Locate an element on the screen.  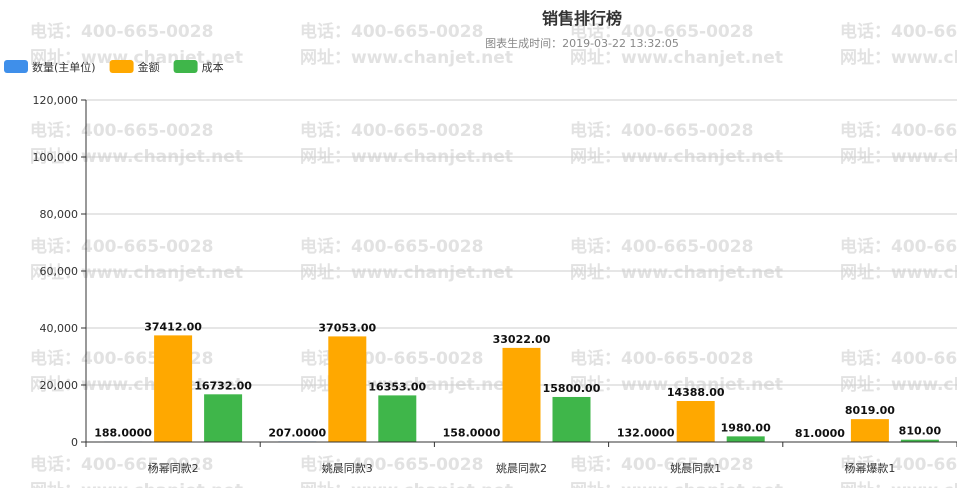
data-label: 158.0000 is located at coordinates (472, 433).